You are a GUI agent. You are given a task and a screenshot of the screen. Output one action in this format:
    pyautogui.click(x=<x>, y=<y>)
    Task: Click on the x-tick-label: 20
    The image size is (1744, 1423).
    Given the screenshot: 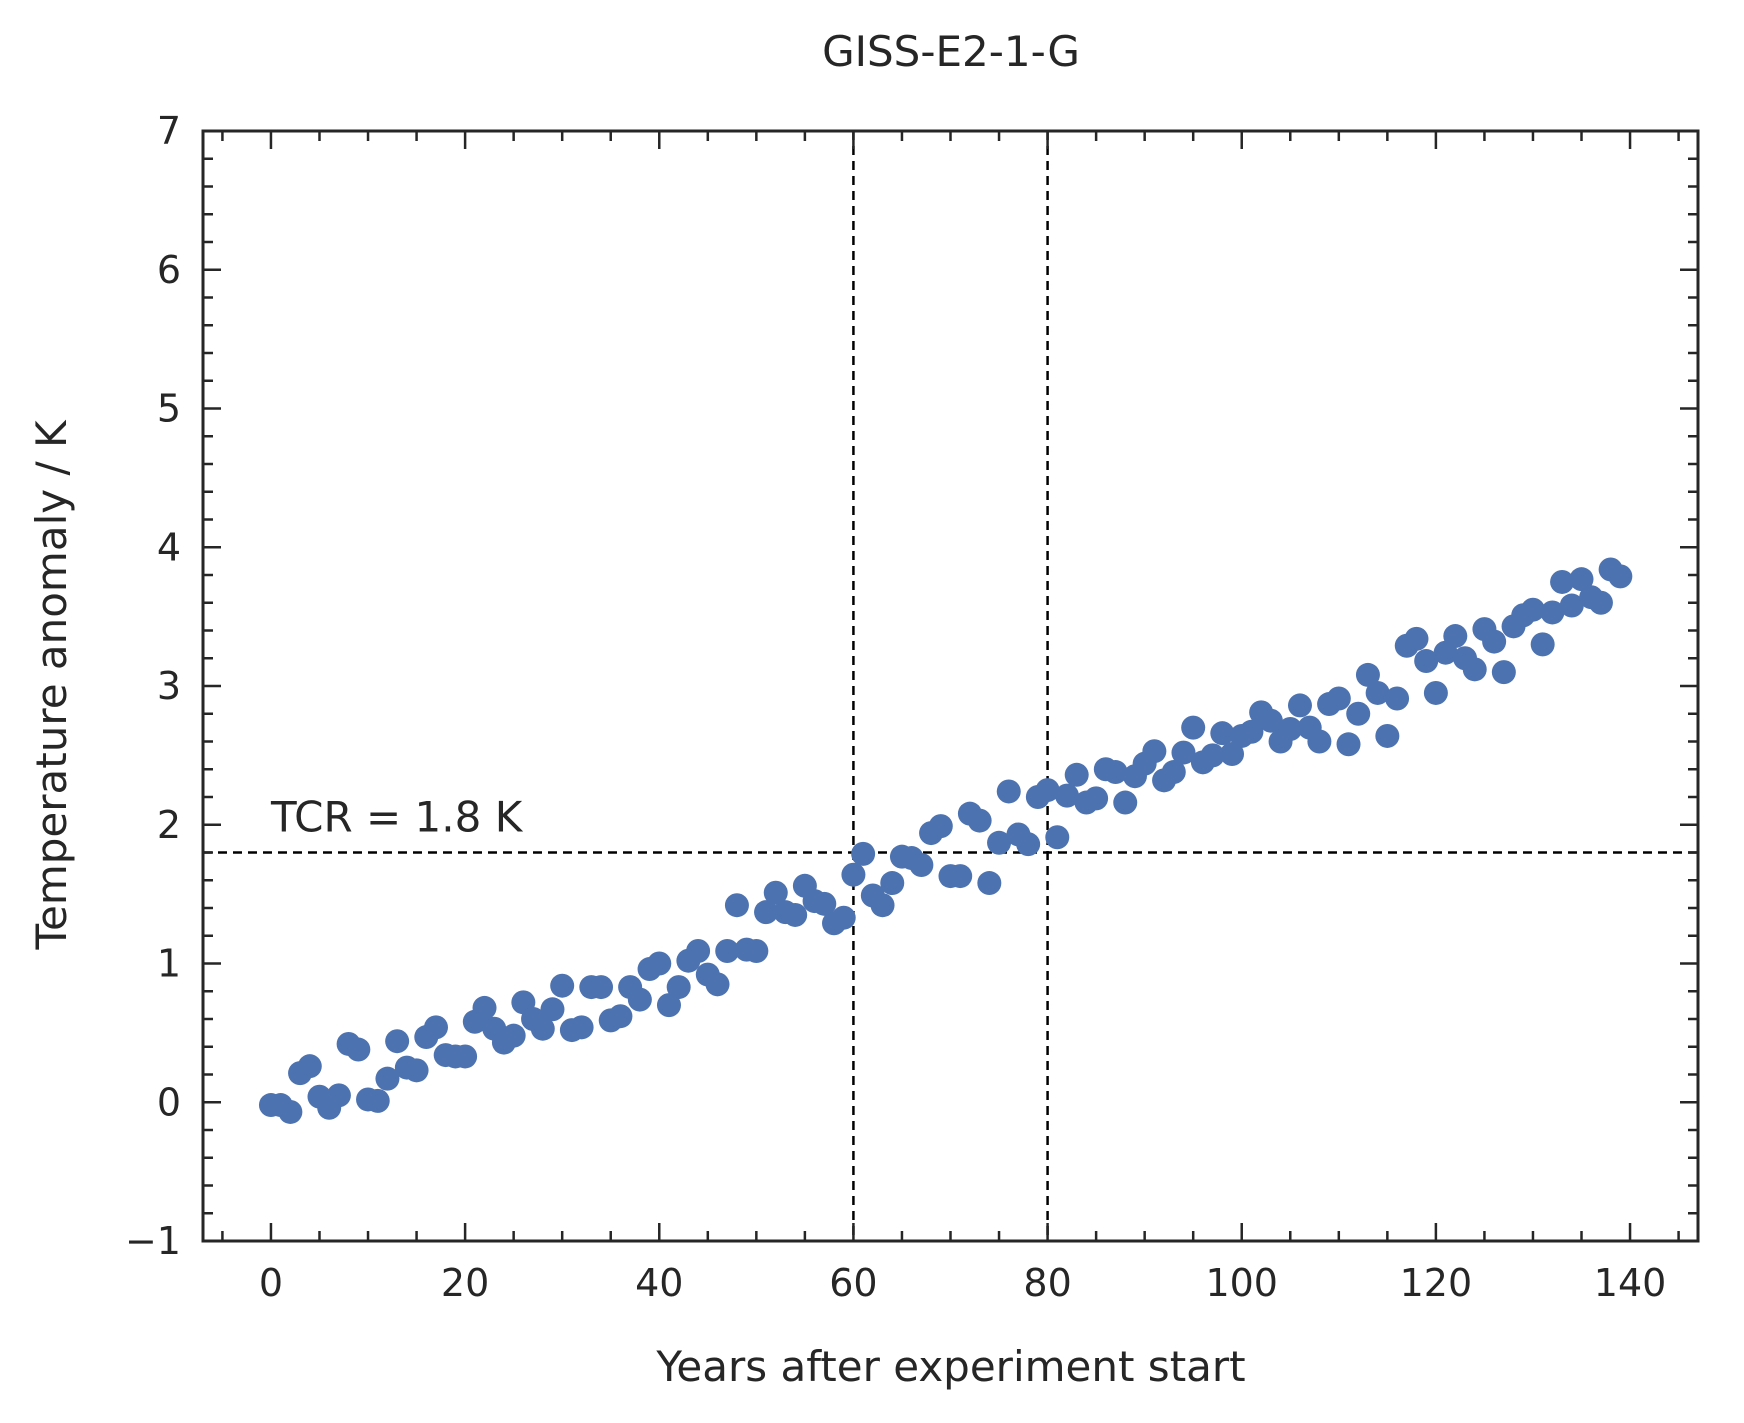 What is the action you would take?
    pyautogui.click(x=465, y=1283)
    